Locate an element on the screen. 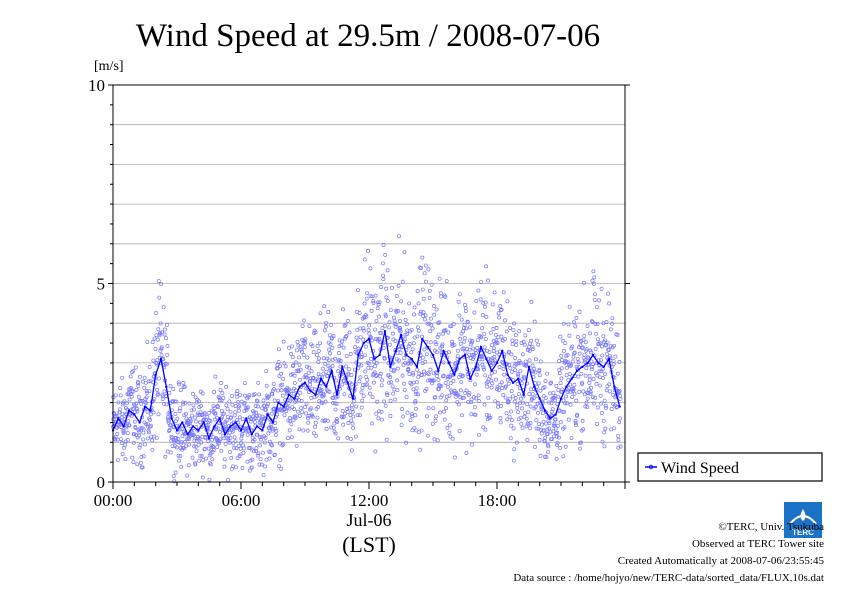 The height and width of the screenshot is (595, 842). terc-logo-icon: TERC is located at coordinates (803, 520).